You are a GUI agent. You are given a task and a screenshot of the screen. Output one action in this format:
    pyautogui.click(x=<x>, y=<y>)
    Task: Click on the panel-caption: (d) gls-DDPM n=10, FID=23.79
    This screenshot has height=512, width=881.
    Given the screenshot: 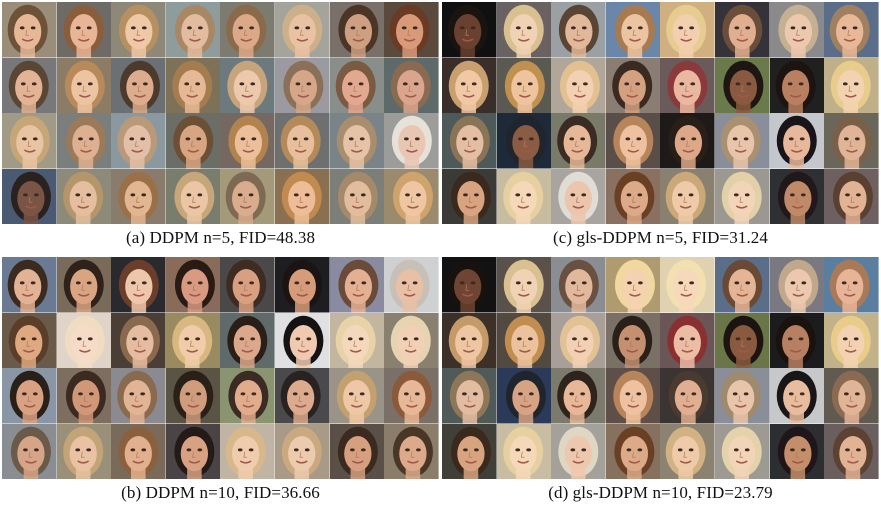 What is the action you would take?
    pyautogui.click(x=660, y=492)
    